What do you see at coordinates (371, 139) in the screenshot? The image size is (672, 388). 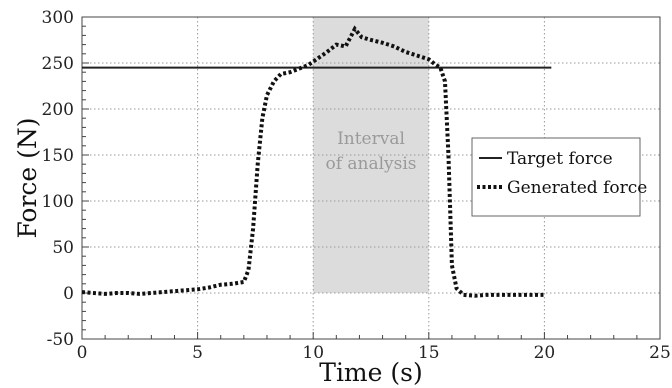 I see `interval-label-line-1: Interval` at bounding box center [371, 139].